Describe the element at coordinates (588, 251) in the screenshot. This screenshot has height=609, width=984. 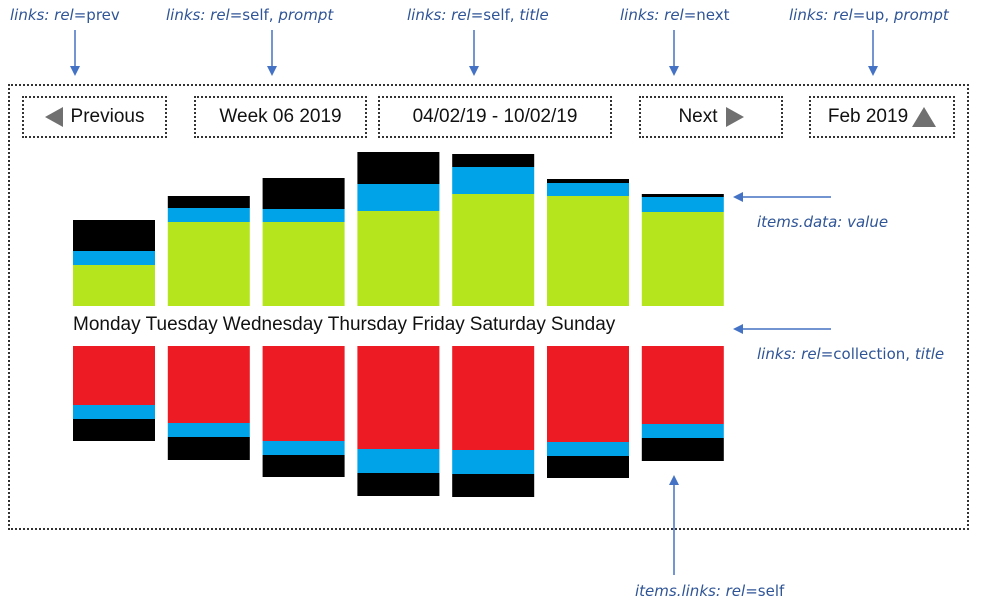
I see `upper-bar-saturday-green` at that location.